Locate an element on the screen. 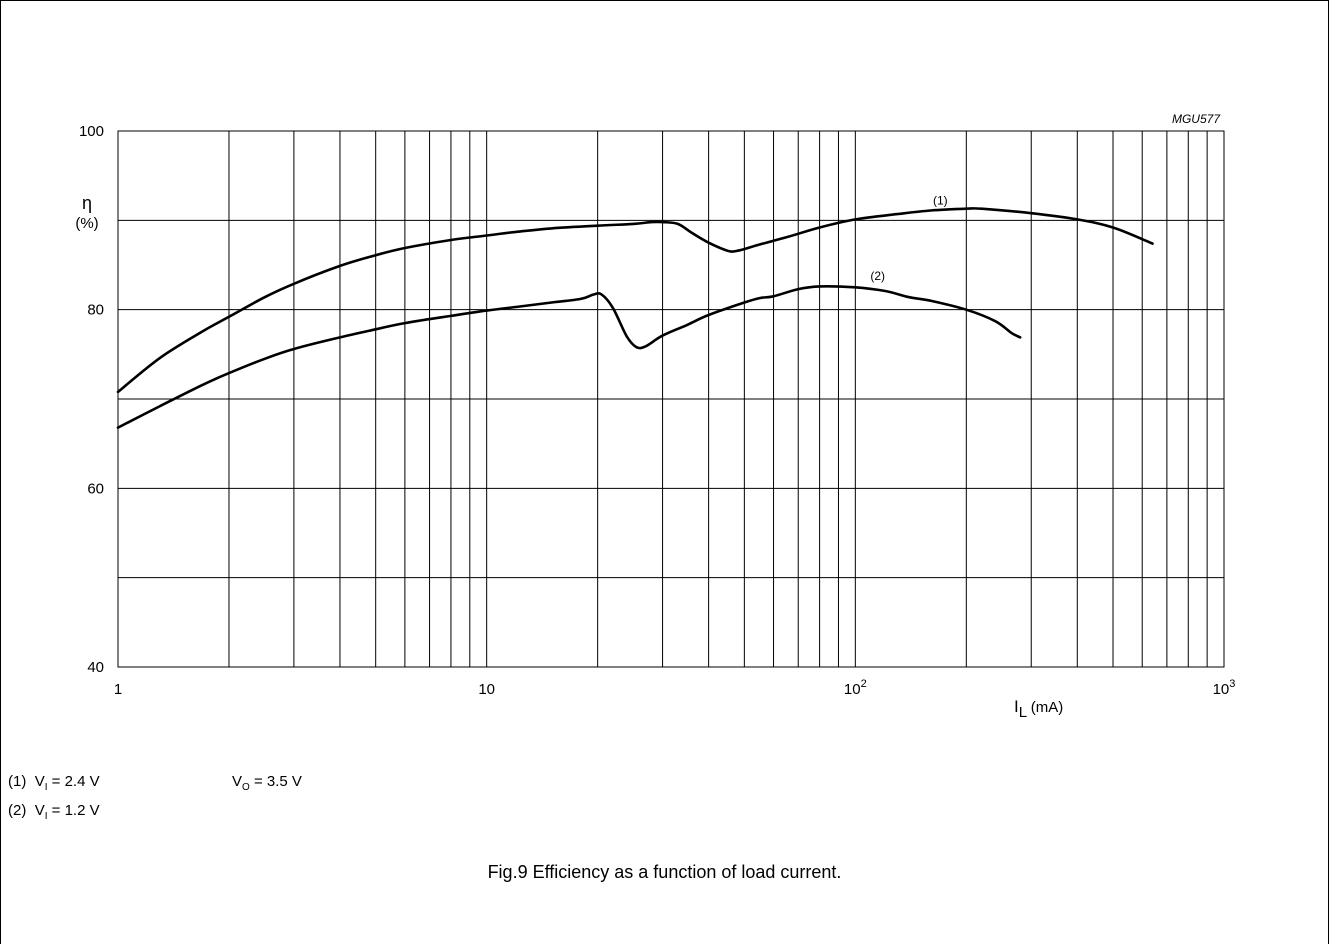  x-tick-label: 10 is located at coordinates (486, 689).